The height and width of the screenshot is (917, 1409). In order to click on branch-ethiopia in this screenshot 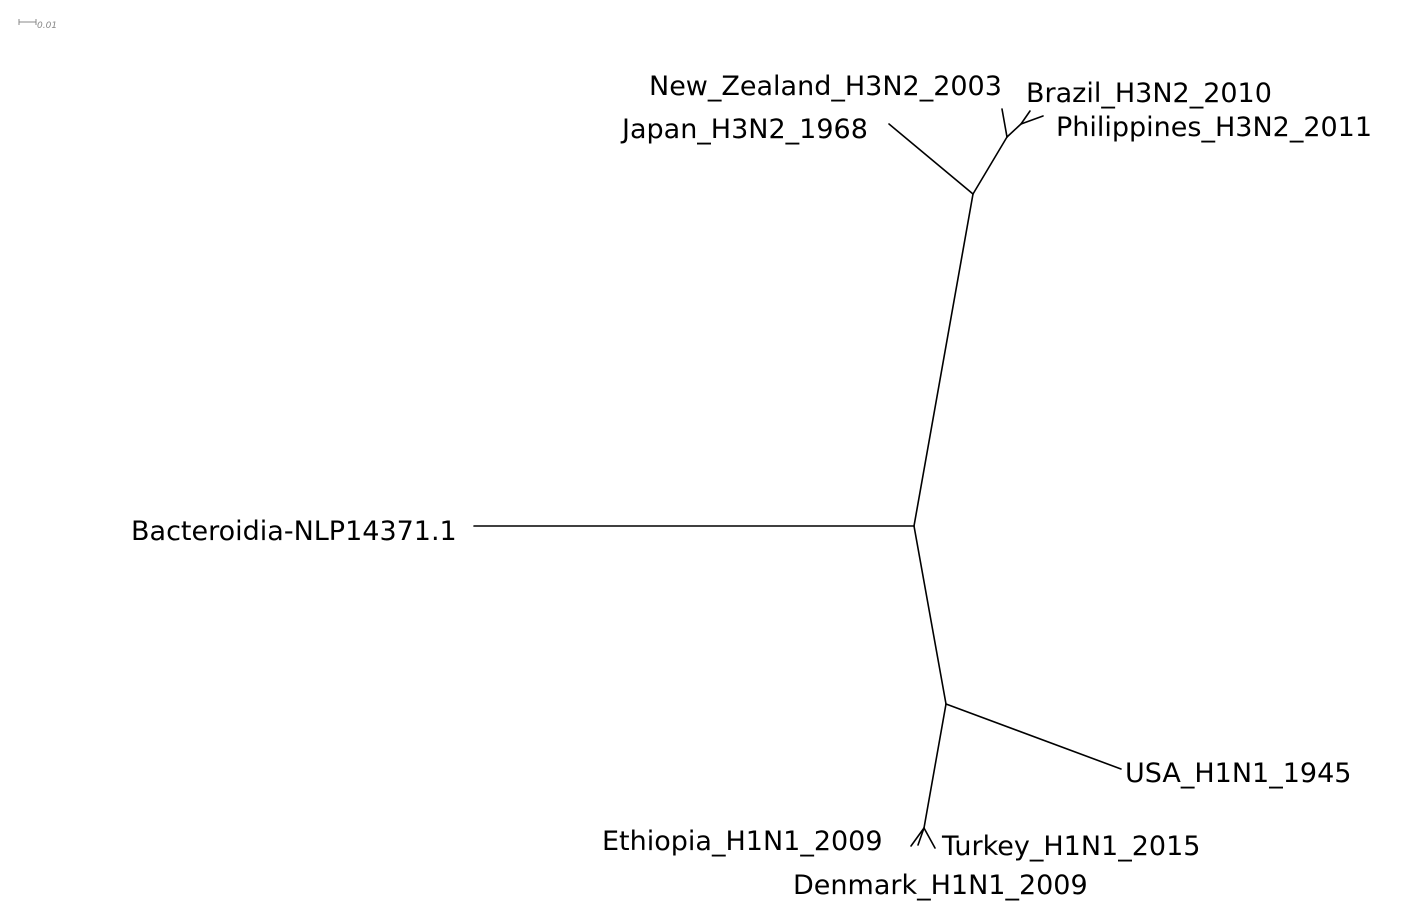, I will do `click(917, 837)`.